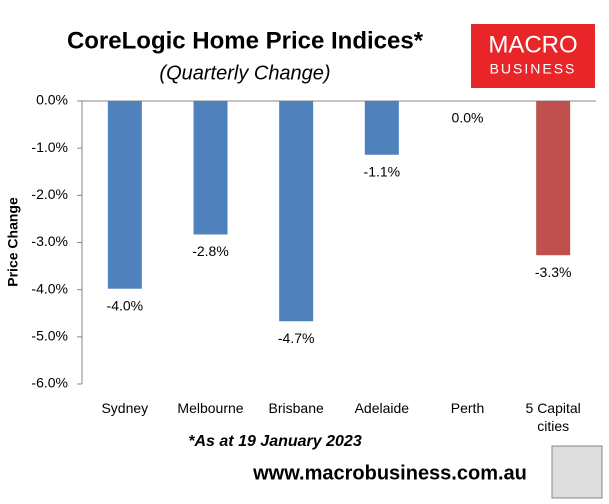 The height and width of the screenshot is (504, 609). What do you see at coordinates (467, 408) in the screenshot?
I see `x-tick-label: Perth` at bounding box center [467, 408].